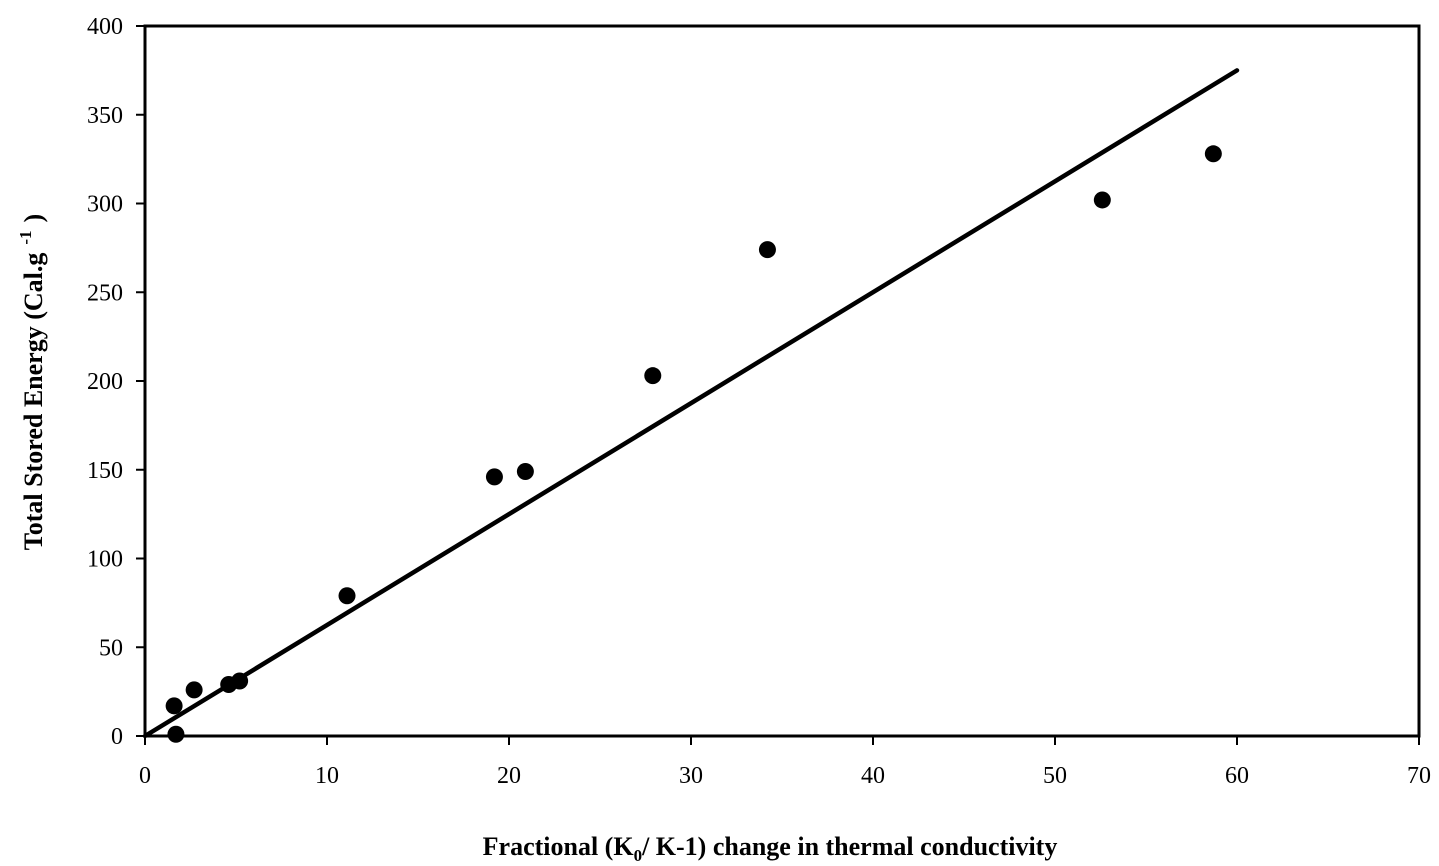  Describe the element at coordinates (111, 648) in the screenshot. I see `y-tick-label: 50` at that location.